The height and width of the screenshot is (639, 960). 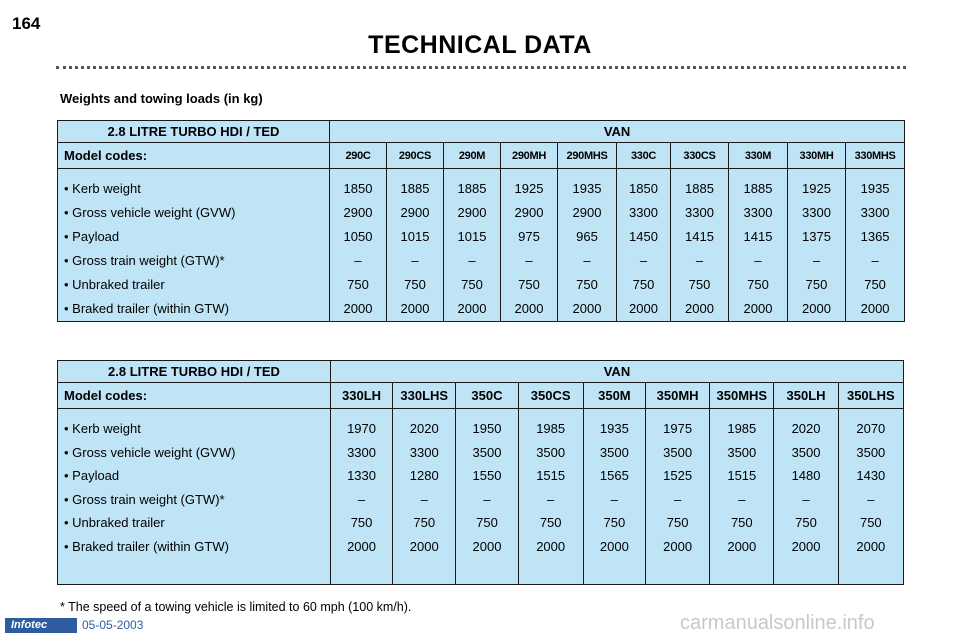 What do you see at coordinates (643, 155) in the screenshot?
I see `model-code: 330C` at bounding box center [643, 155].